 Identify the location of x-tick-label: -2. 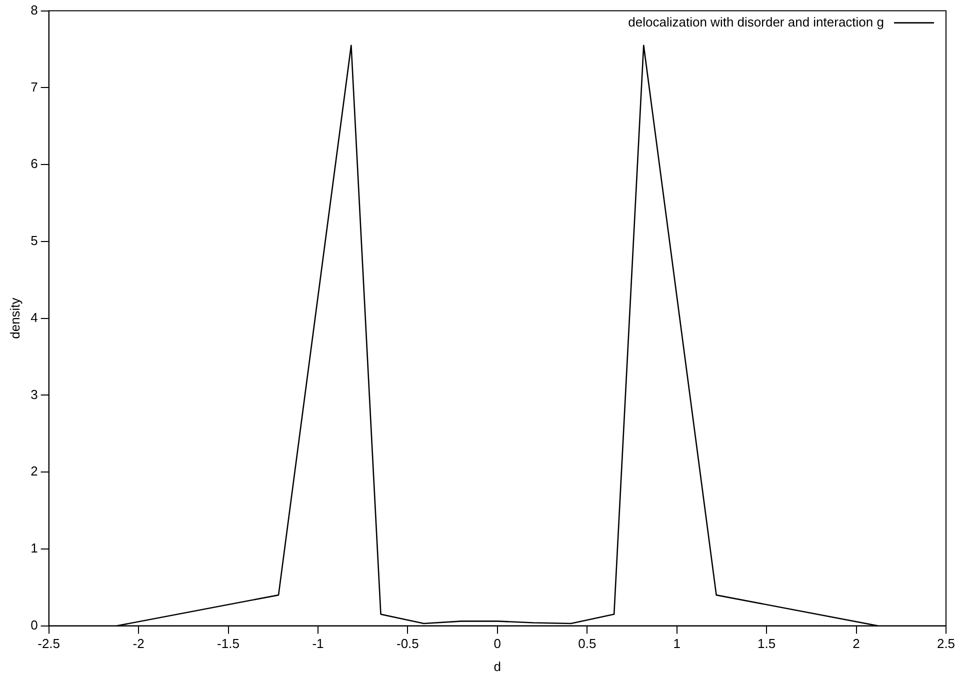
(138, 644).